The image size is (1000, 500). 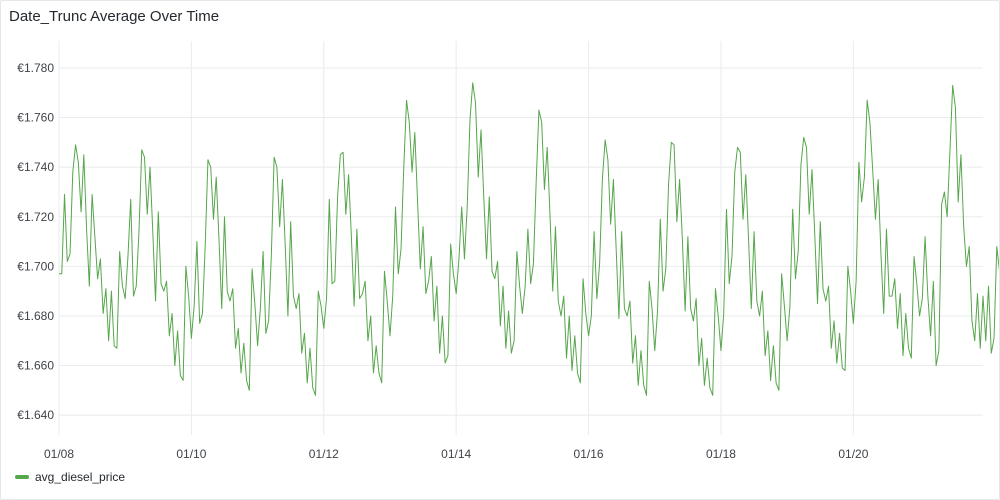 I want to click on y-tick-label: €1.740, so click(x=35, y=167).